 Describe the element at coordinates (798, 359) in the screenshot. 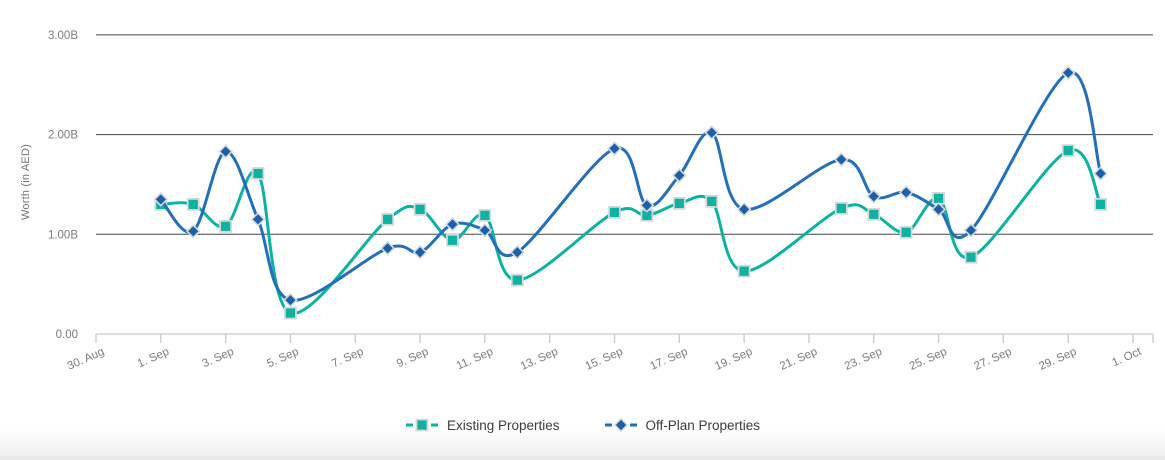

I see `x-tick-label: 21. Sep` at that location.